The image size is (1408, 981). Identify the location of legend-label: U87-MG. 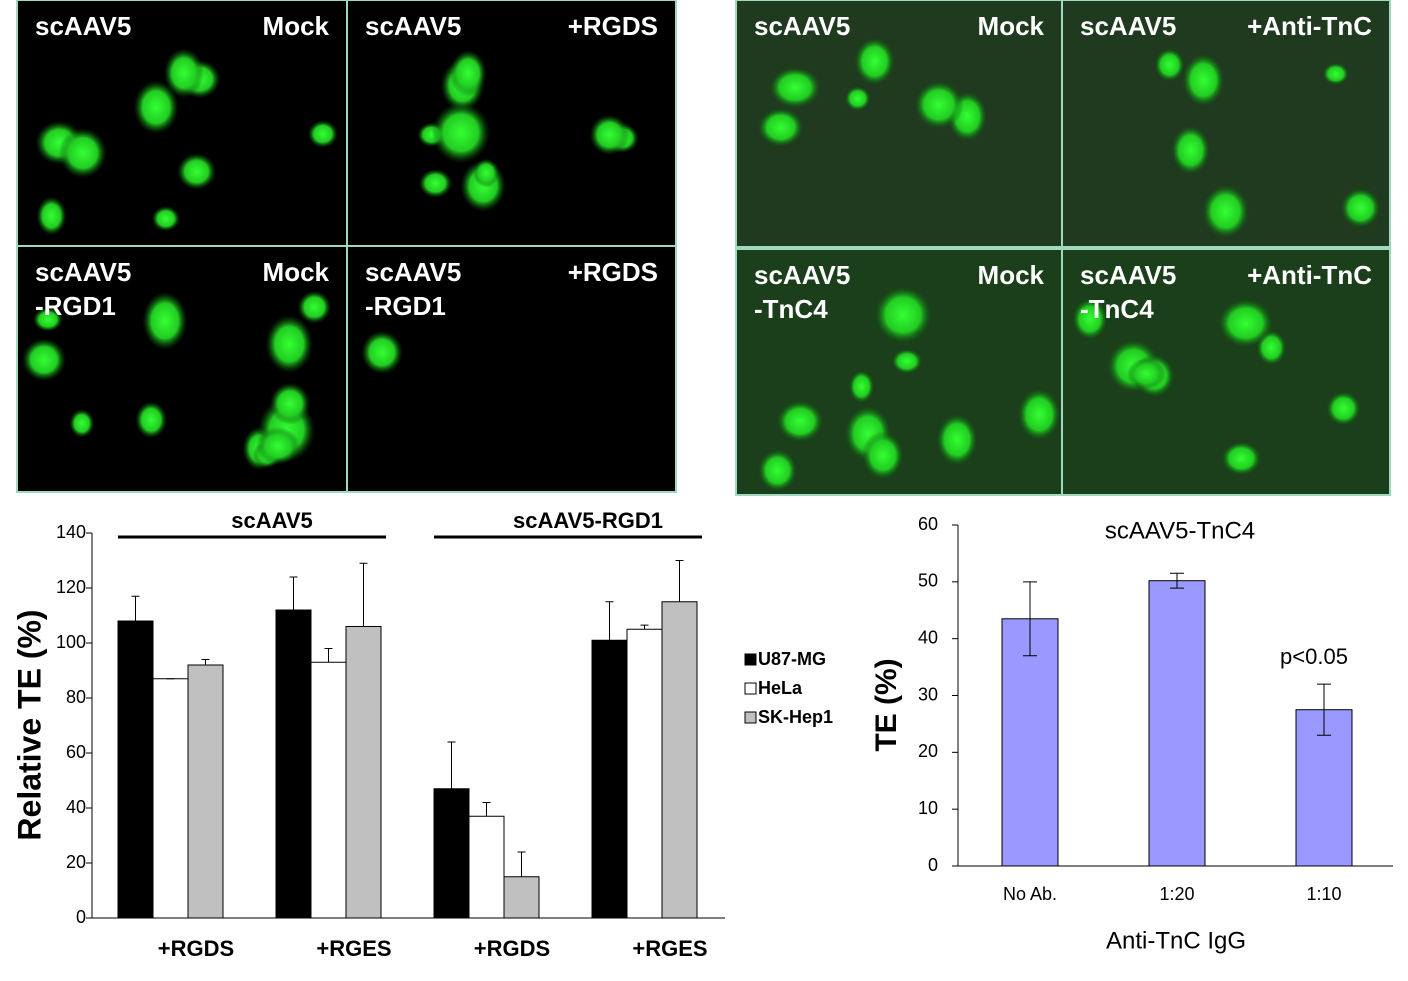
(792, 659).